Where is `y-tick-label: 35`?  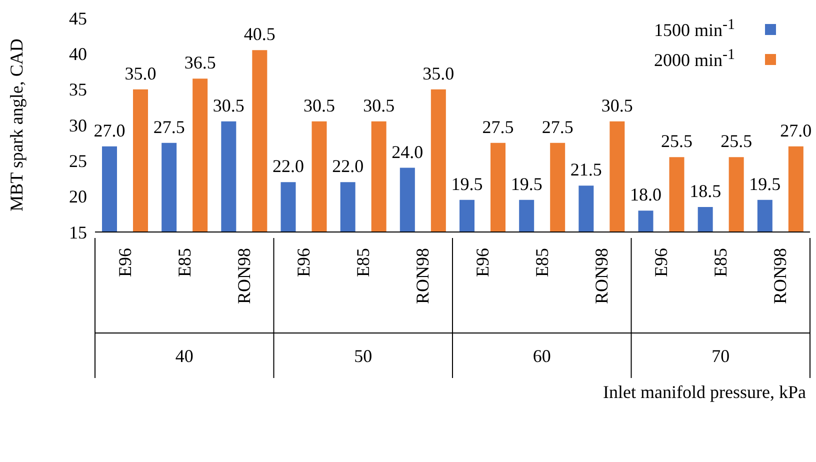
y-tick-label: 35 is located at coordinates (78, 90).